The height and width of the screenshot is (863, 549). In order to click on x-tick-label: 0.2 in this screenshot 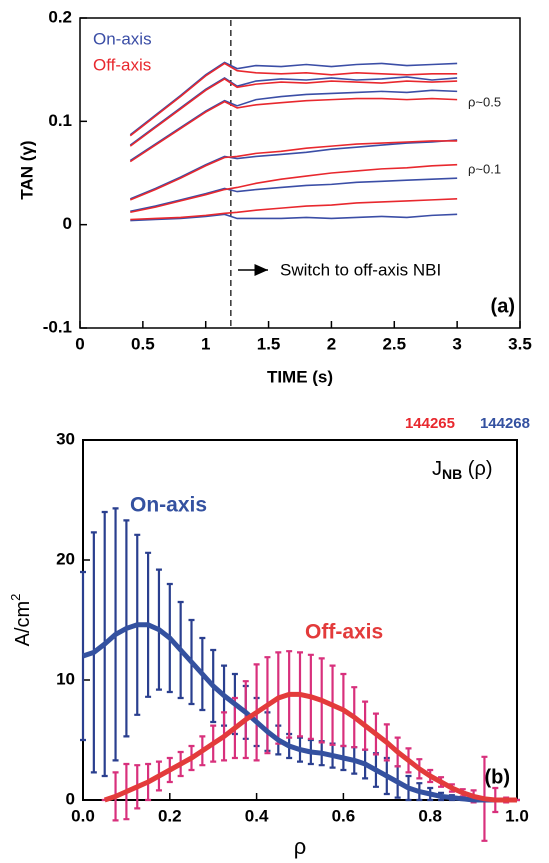, I will do `click(170, 815)`.